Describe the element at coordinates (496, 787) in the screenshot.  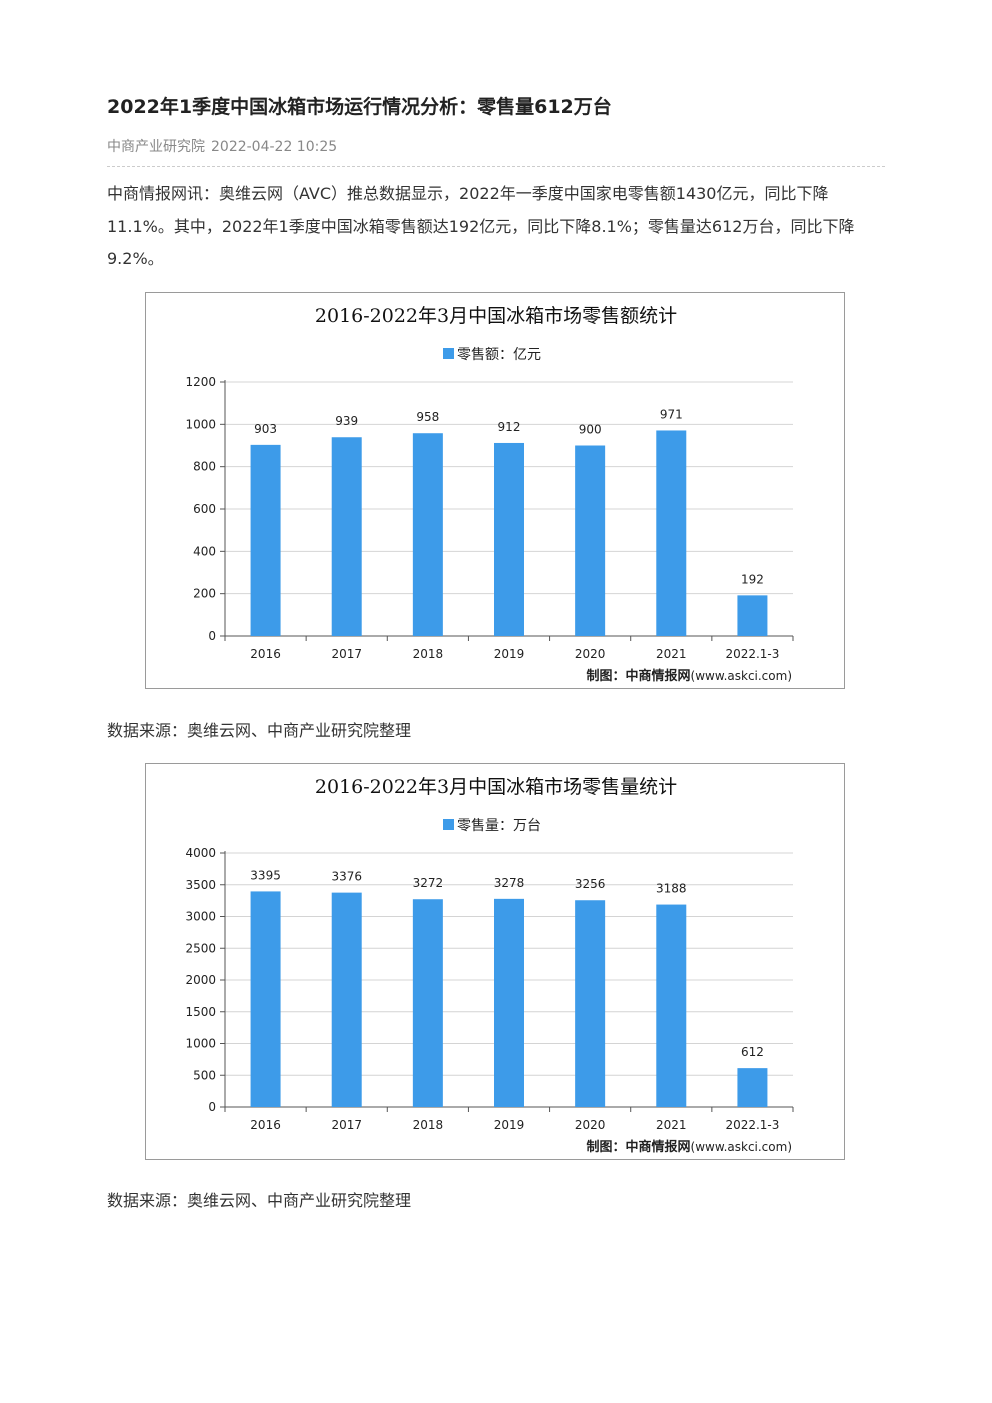
I see `chart-title: 2016-2022年3月中国冰箱市场零售量统计` at that location.